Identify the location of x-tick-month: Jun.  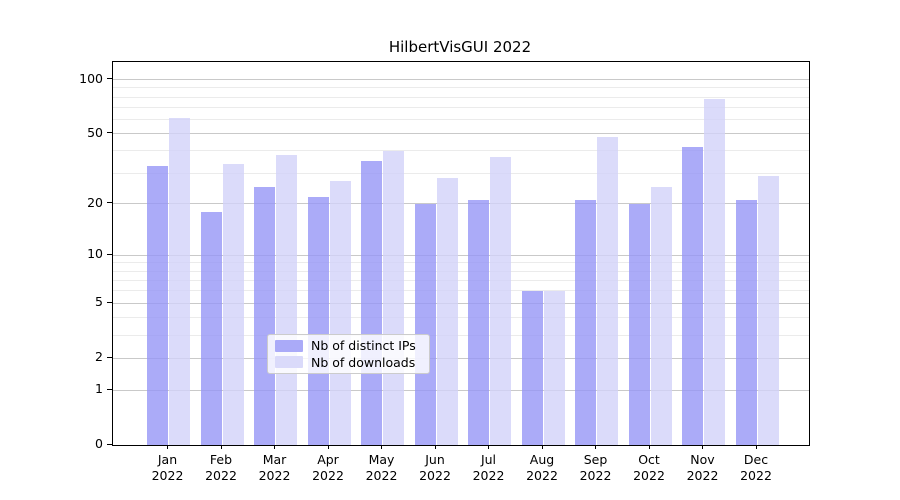
(435, 459).